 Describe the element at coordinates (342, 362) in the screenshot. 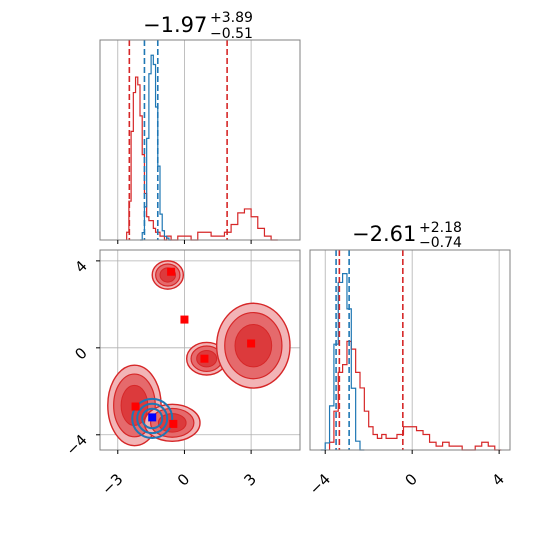

I see `param2-hist-blue` at that location.